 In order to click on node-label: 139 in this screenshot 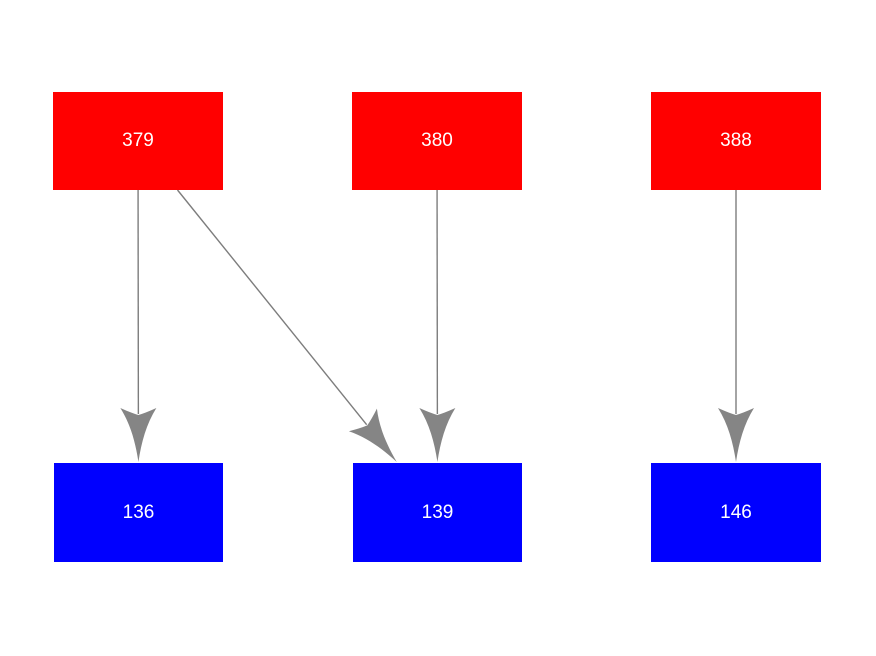, I will do `click(437, 512)`.